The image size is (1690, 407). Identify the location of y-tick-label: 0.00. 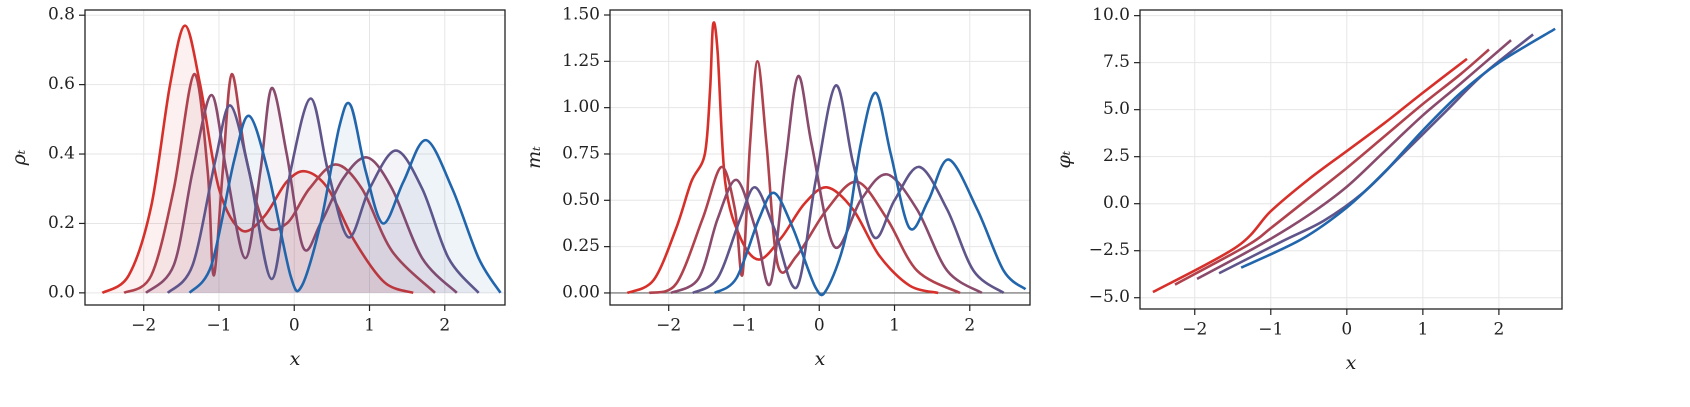
(581, 292).